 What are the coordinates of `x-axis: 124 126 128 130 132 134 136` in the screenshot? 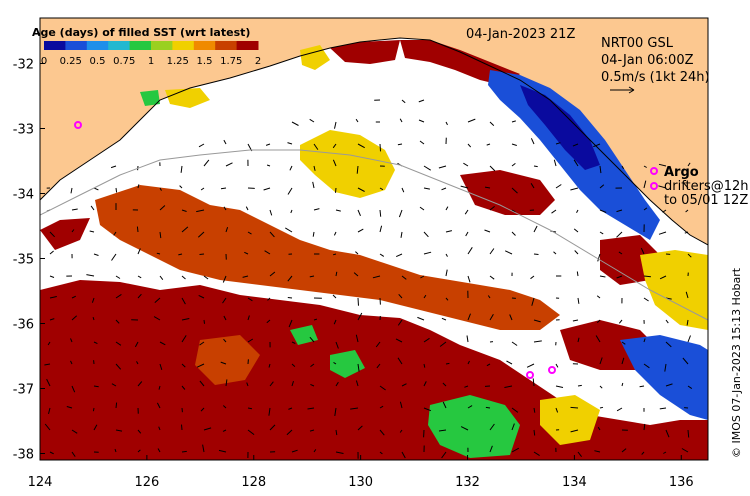 It's located at (361, 472).